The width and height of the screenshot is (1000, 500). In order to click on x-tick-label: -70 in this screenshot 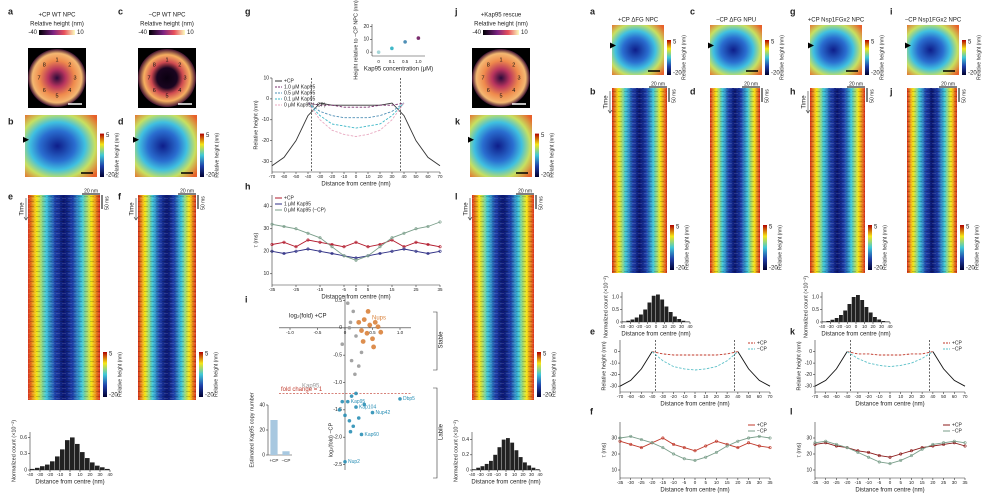, I will do `click(815, 396)`.